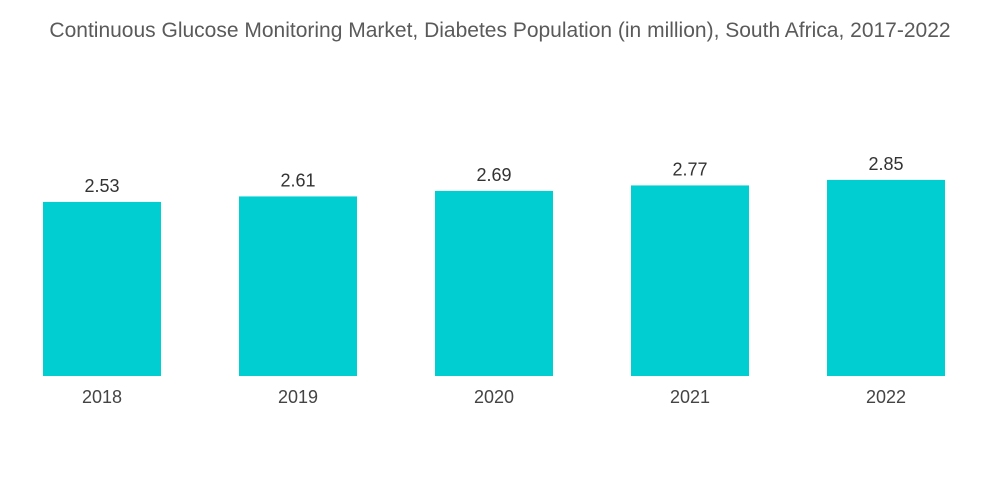  Describe the element at coordinates (886, 397) in the screenshot. I see `x-tick-label: 2022` at that location.